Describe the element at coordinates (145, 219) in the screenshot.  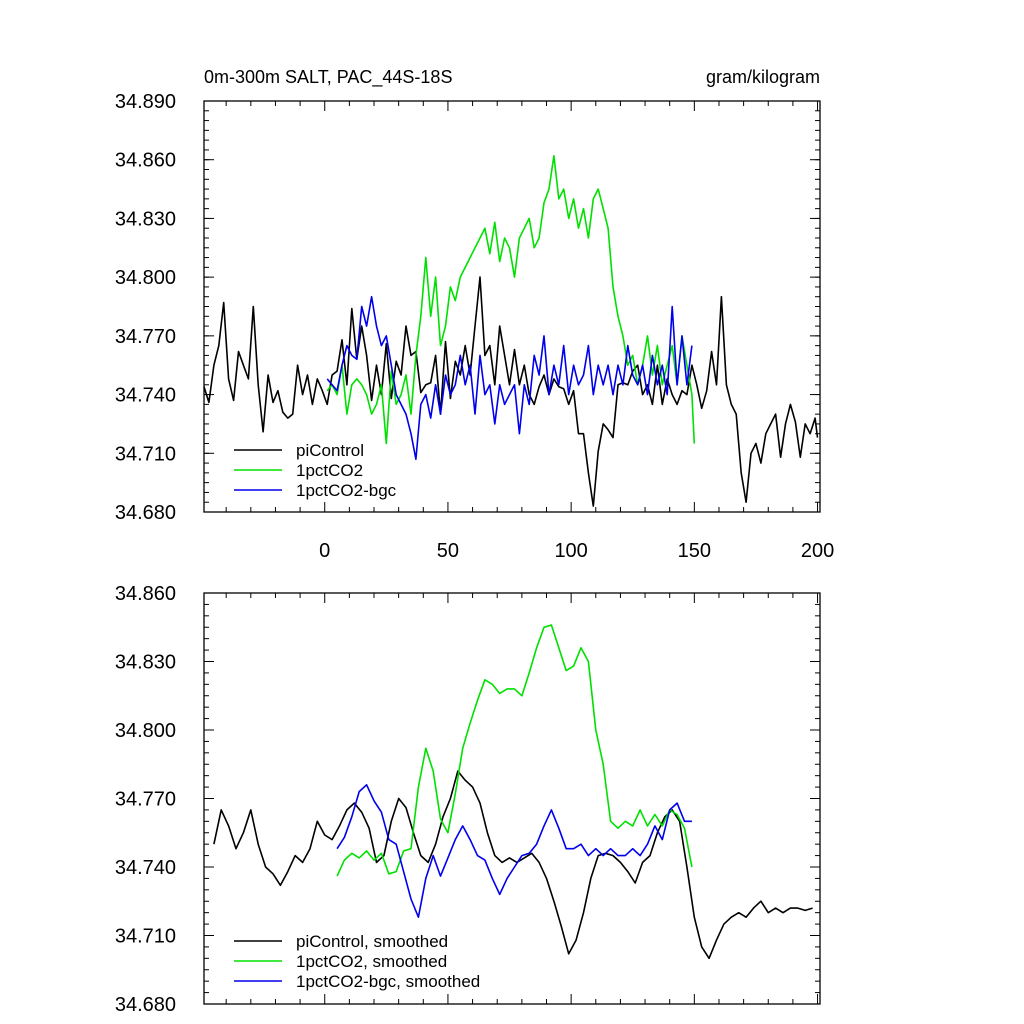
I see `top-ytick-label: 34.830` at that location.